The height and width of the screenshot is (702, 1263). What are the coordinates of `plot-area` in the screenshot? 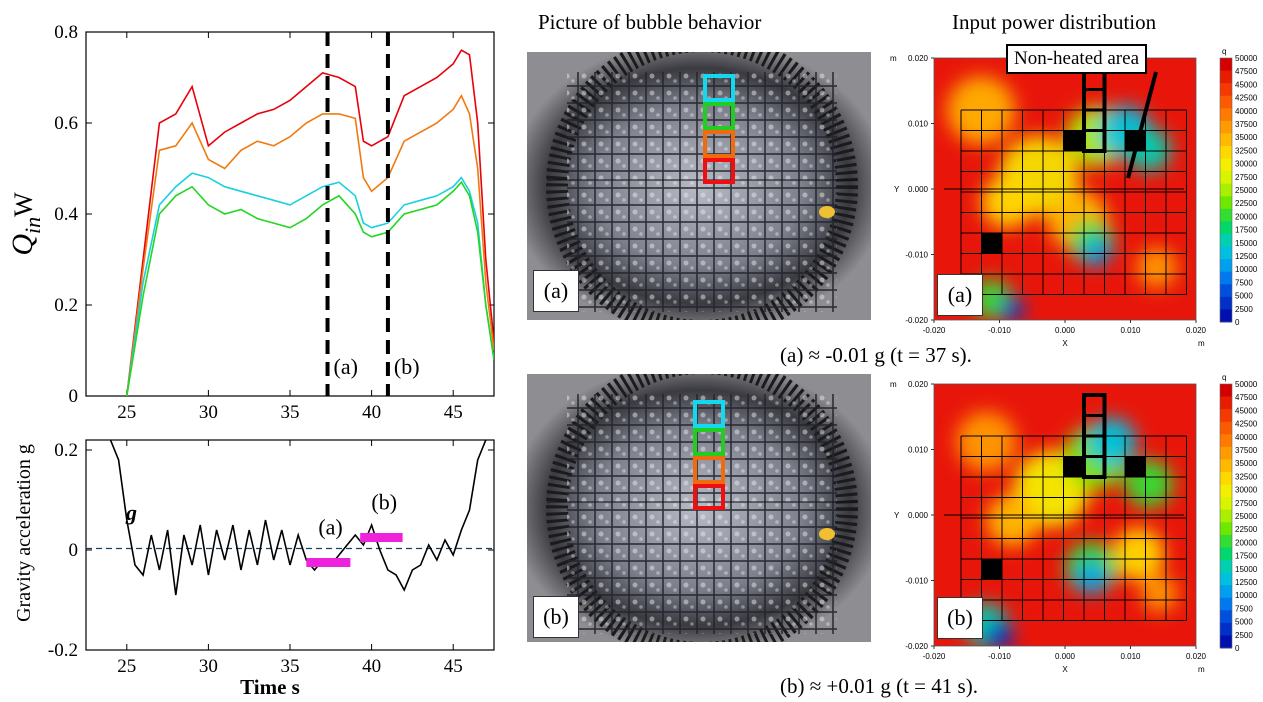 It's located at (310, 222).